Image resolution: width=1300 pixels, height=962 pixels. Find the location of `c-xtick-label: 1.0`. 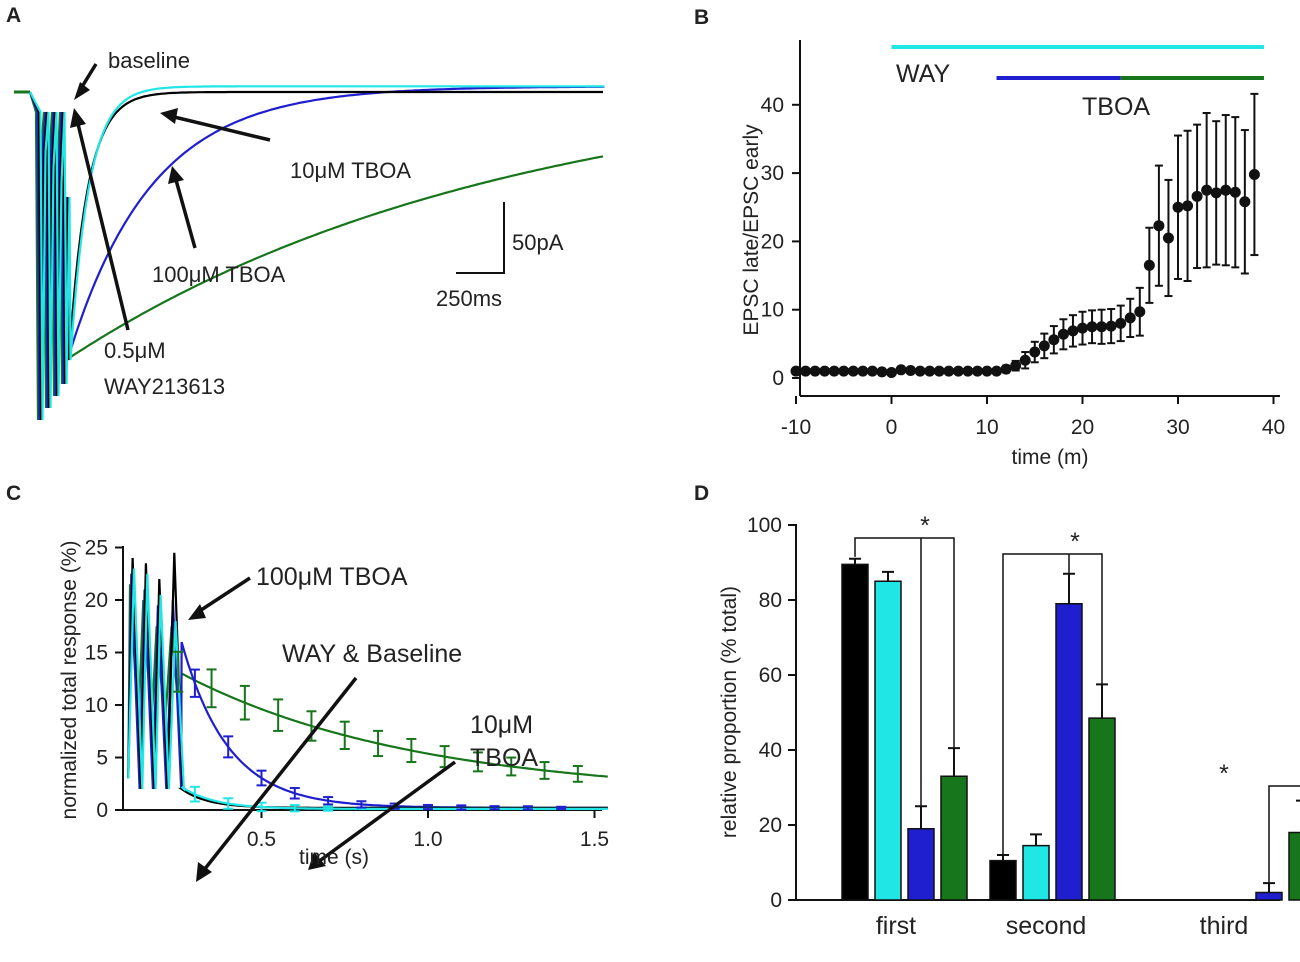

c-xtick-label: 1.0 is located at coordinates (427, 839).